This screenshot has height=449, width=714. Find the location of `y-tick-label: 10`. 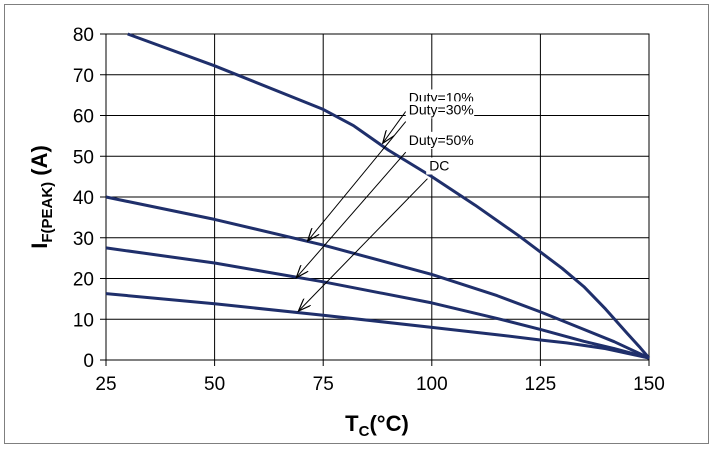

y-tick-label: 10 is located at coordinates (83, 320).